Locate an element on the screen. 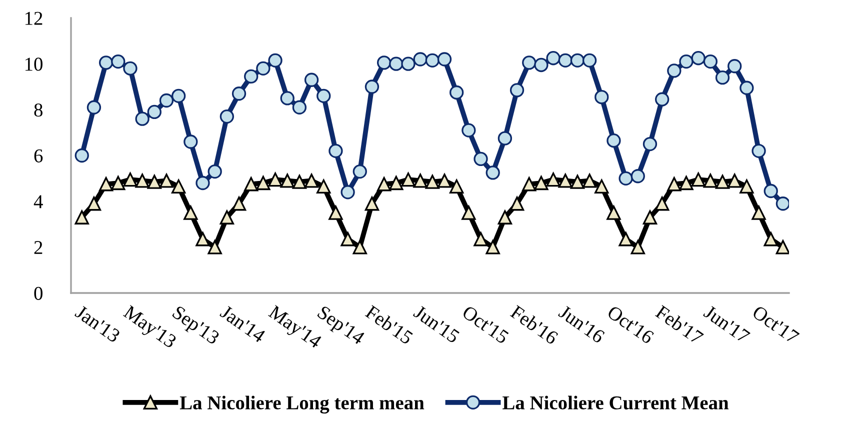 The height and width of the screenshot is (431, 854). y-tick-label: 4 is located at coordinates (38, 201).